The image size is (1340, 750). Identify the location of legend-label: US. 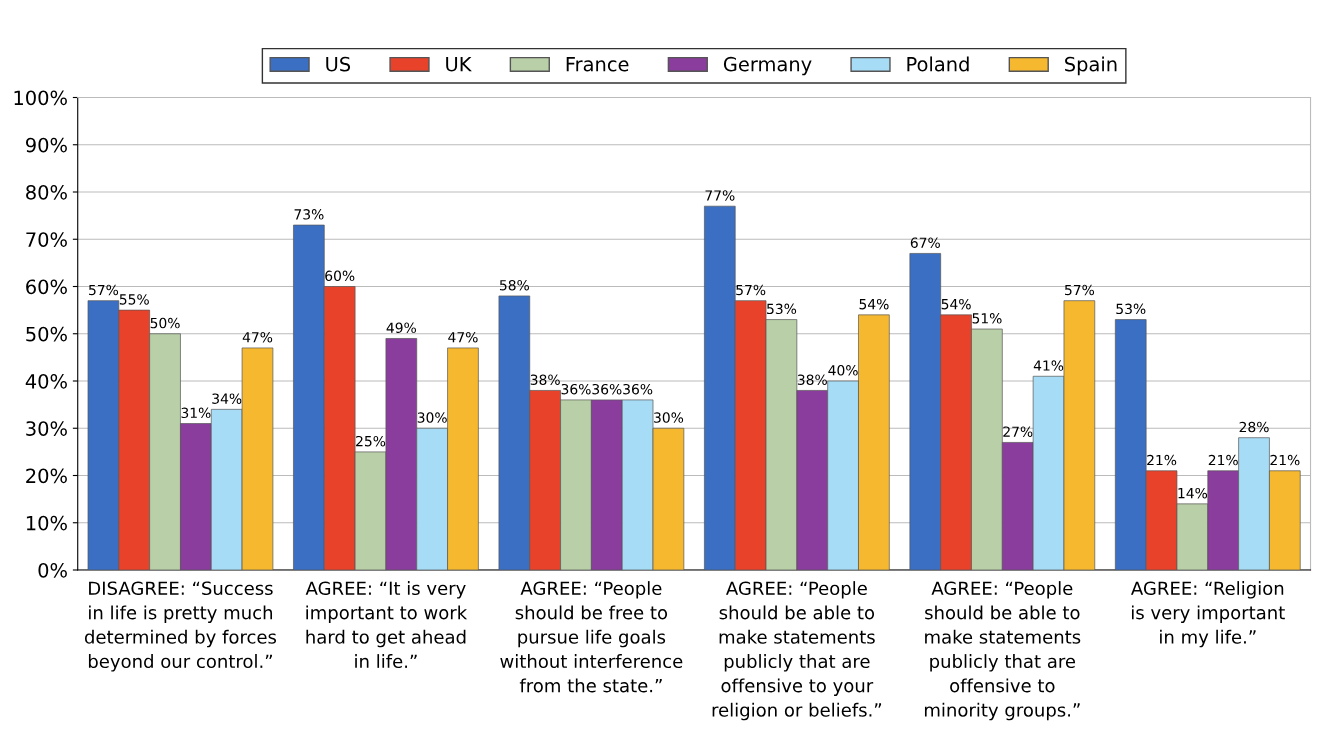
(338, 64).